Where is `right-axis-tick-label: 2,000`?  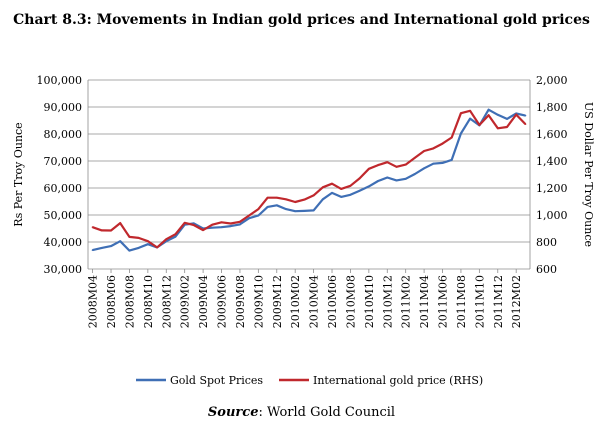
right-axis-tick-label: 2,000 is located at coordinates (552, 80).